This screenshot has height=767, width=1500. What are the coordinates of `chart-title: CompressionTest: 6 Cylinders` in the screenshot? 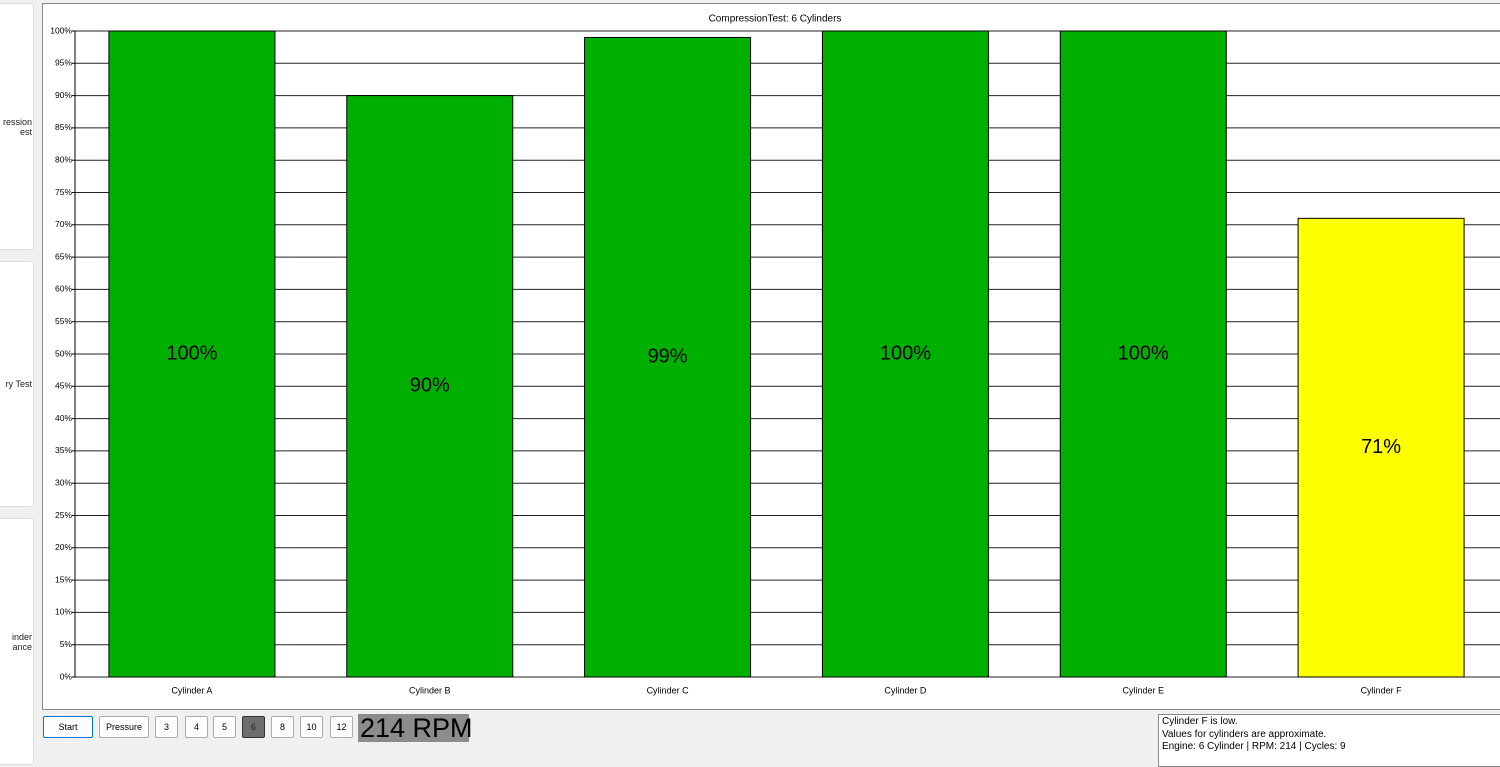 It's located at (775, 19).